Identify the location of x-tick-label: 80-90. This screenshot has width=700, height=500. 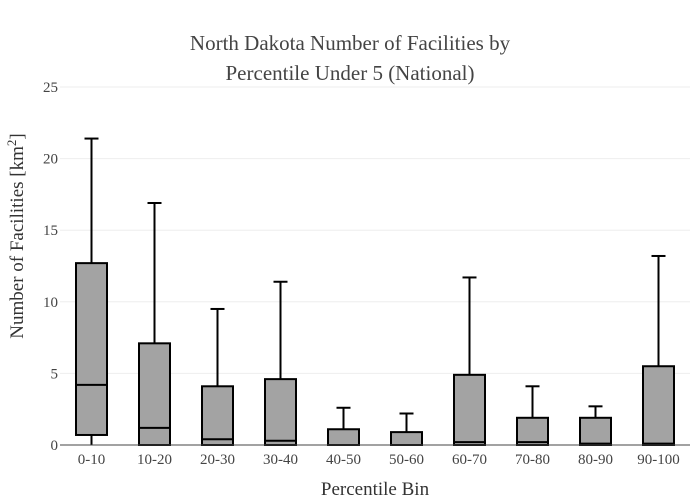
(595, 460).